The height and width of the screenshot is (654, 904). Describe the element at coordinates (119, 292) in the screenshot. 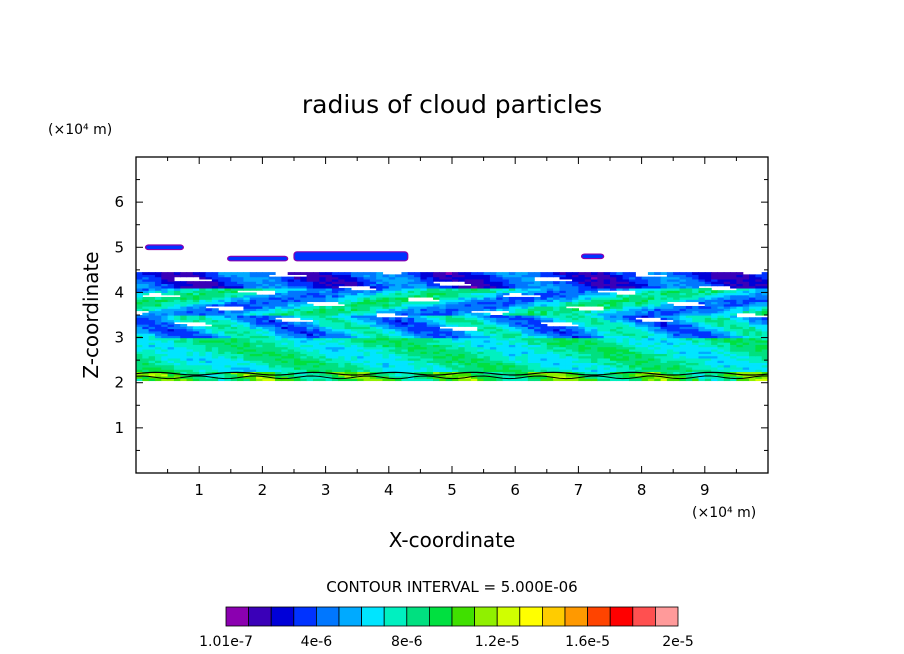

I see `y-tick-label: 4` at that location.